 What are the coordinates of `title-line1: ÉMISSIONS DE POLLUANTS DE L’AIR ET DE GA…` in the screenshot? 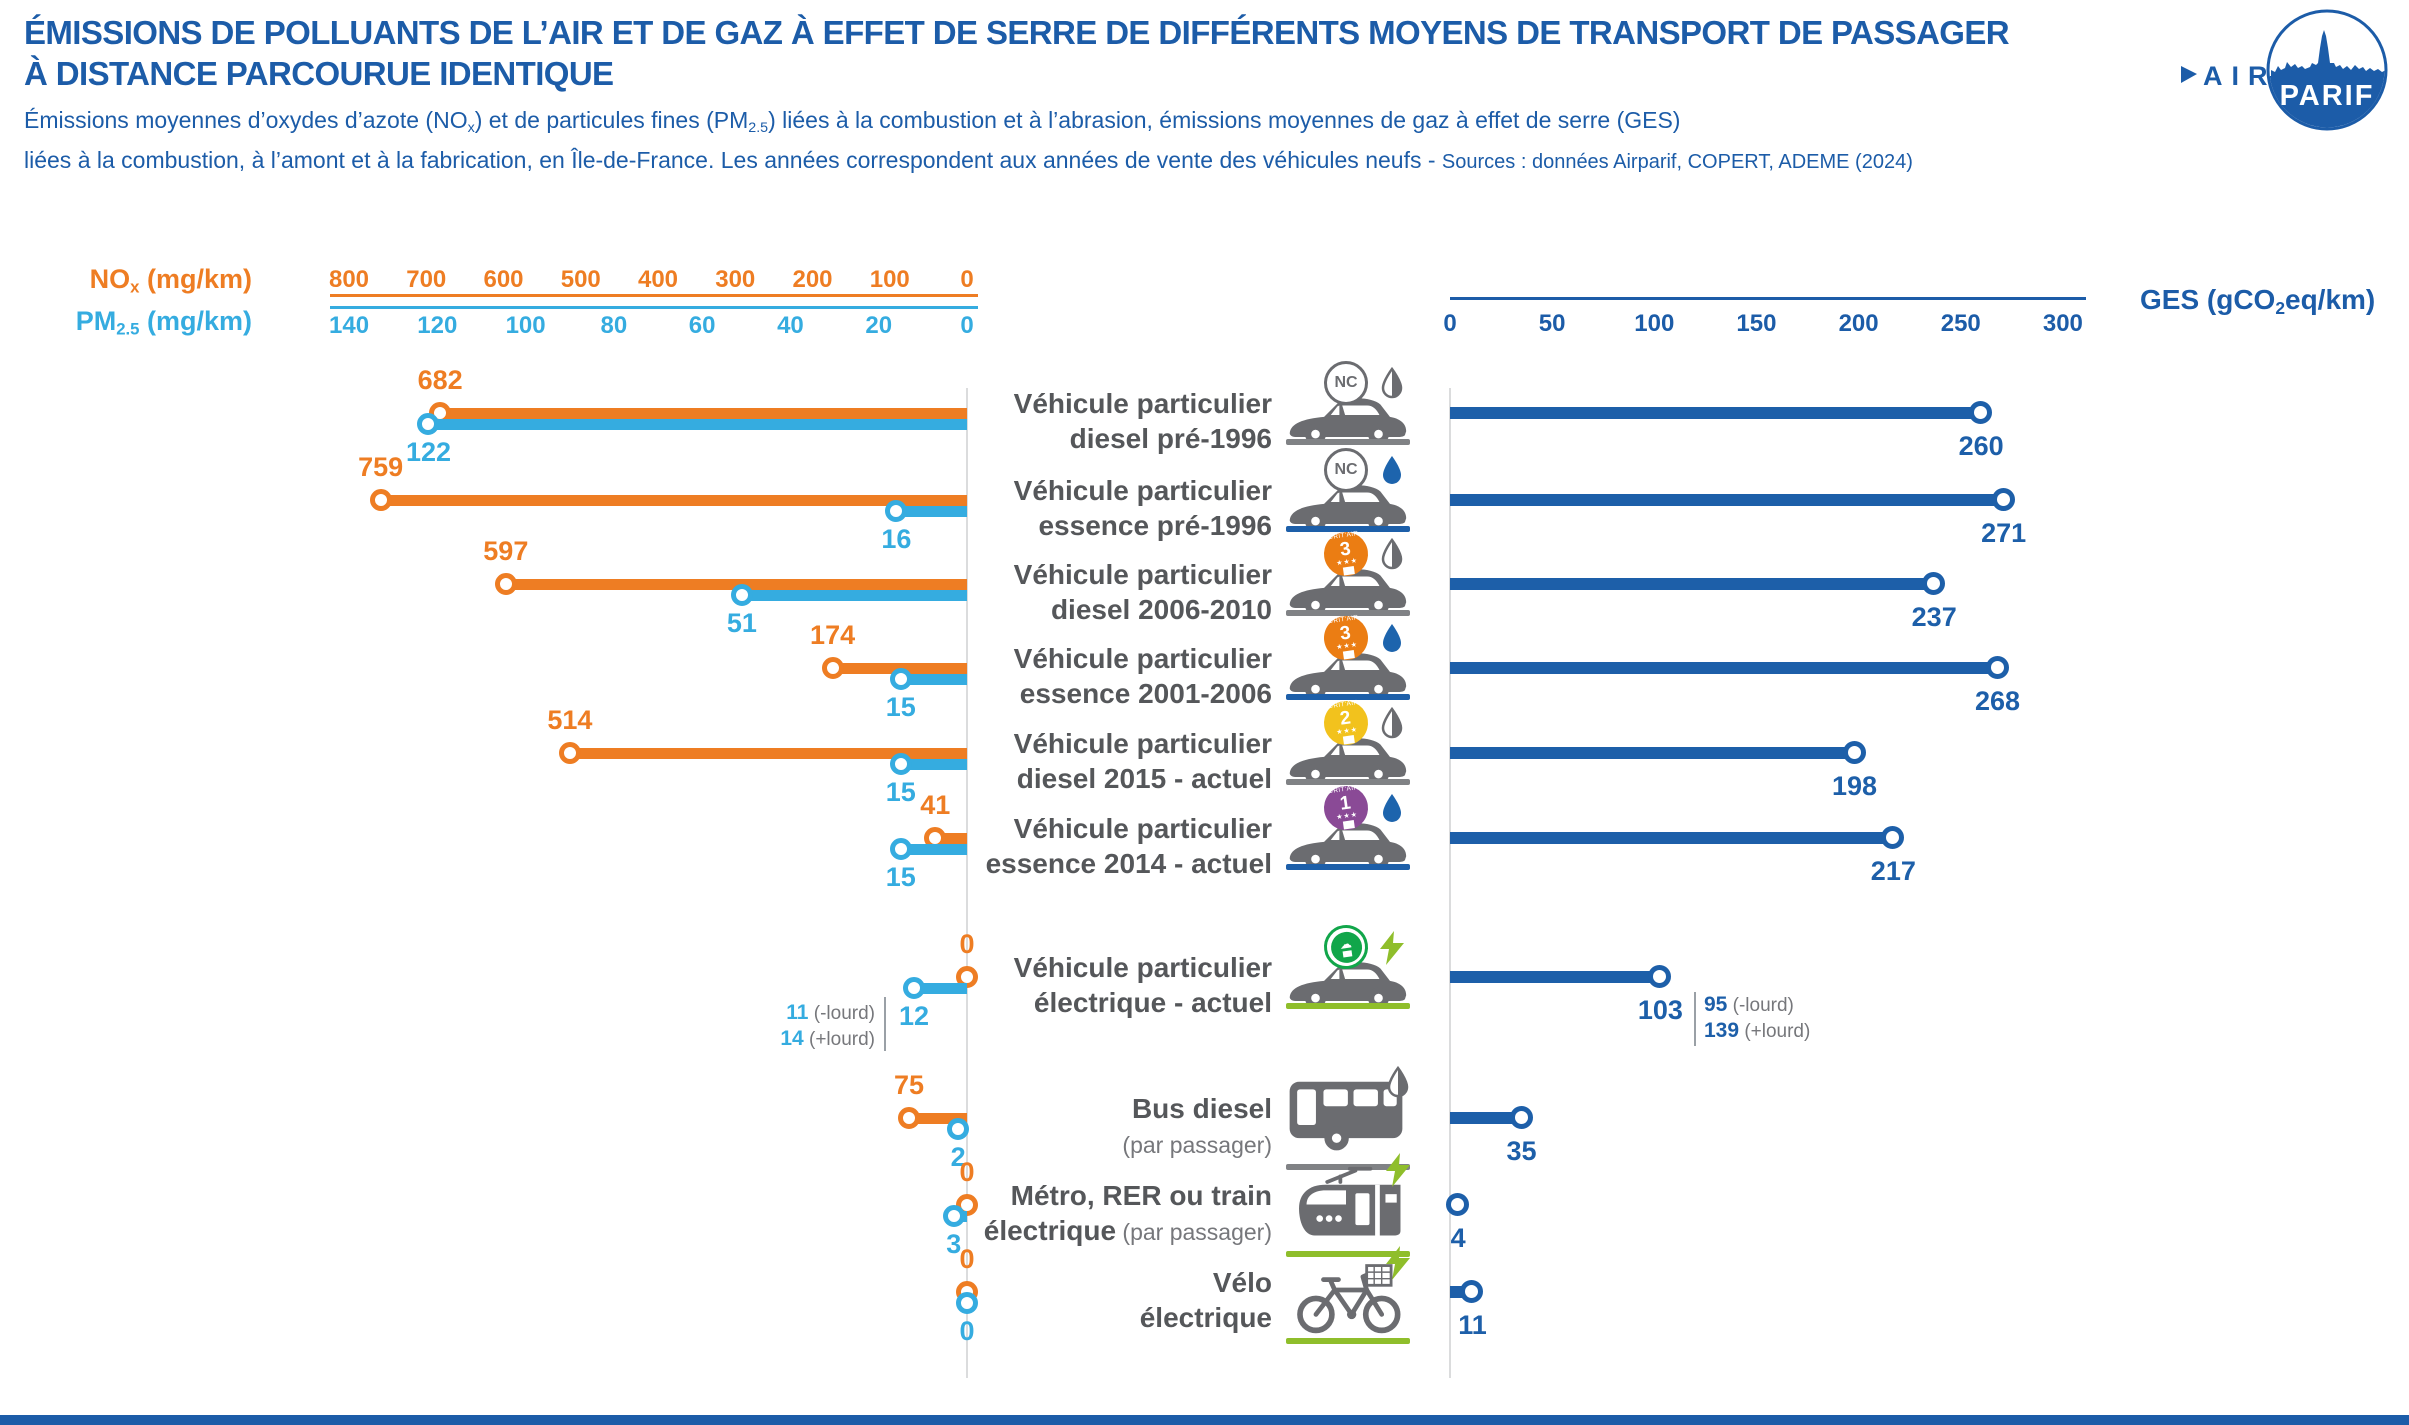 It's located at (1017, 32).